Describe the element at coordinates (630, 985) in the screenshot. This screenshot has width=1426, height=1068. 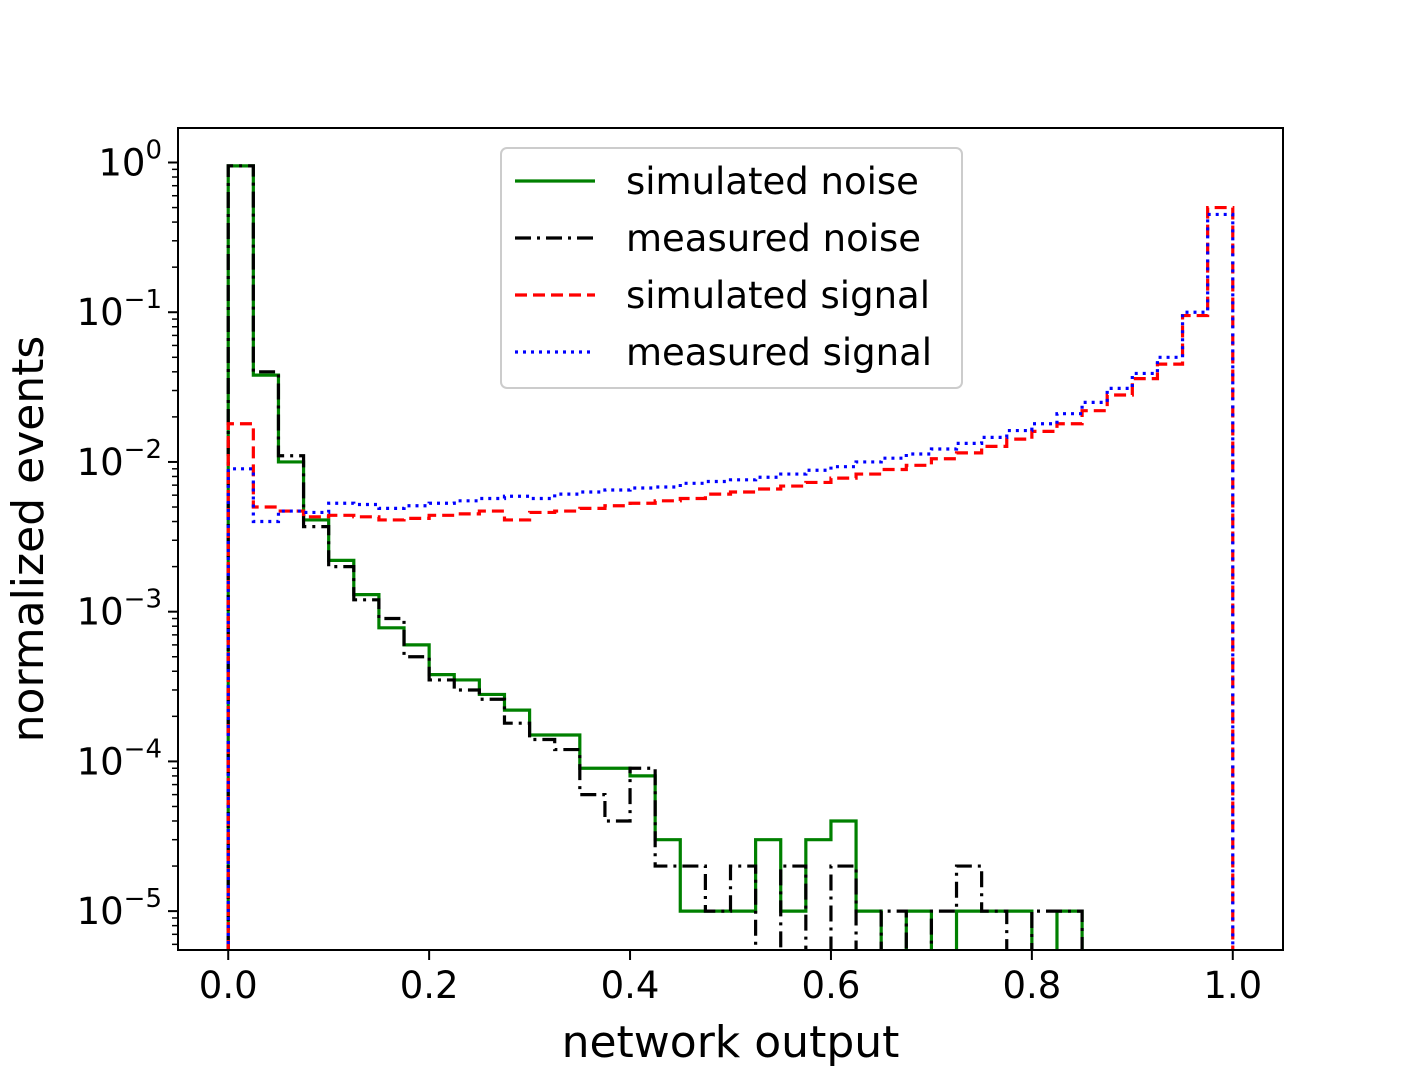
I see `x-tick-label: 0.4` at that location.